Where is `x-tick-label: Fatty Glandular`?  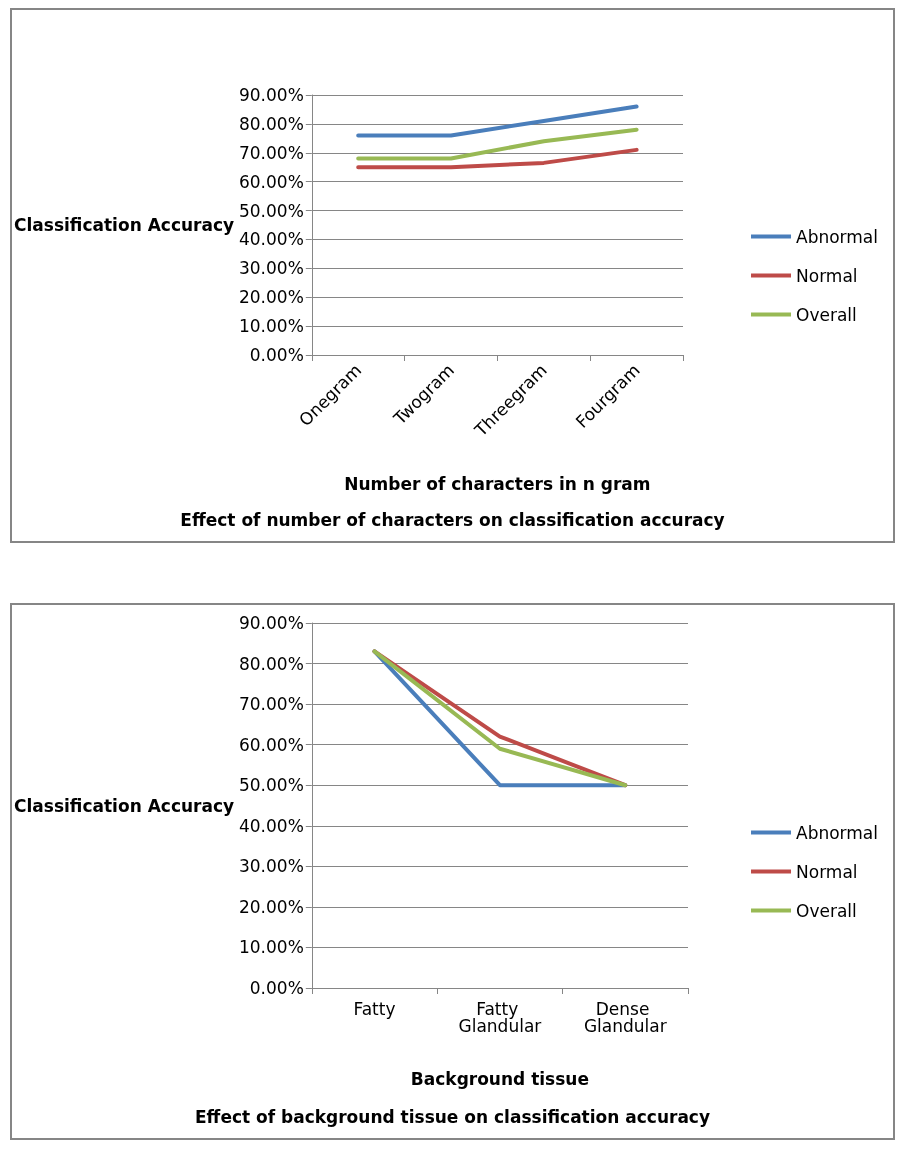 x-tick-label: Fatty Glandular is located at coordinates (500, 1017).